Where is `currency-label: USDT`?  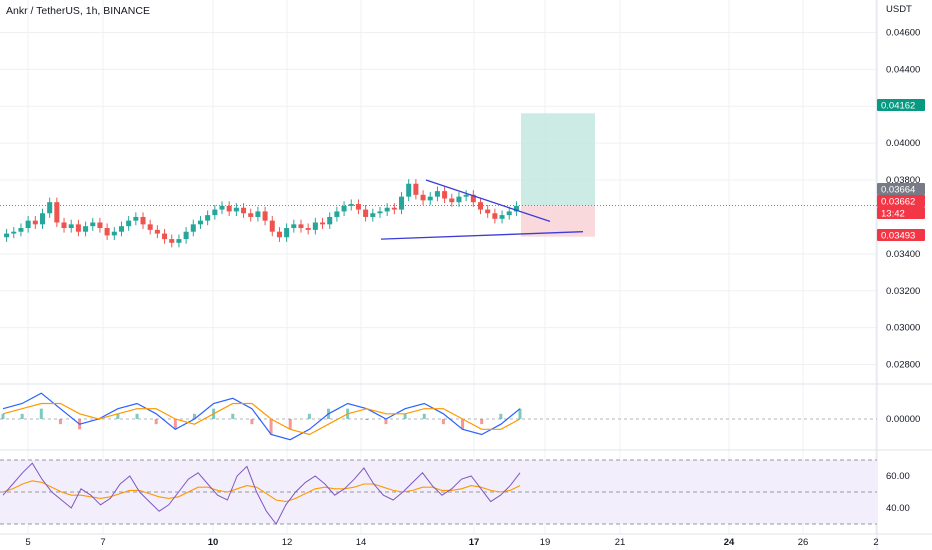 currency-label: USDT is located at coordinates (899, 9).